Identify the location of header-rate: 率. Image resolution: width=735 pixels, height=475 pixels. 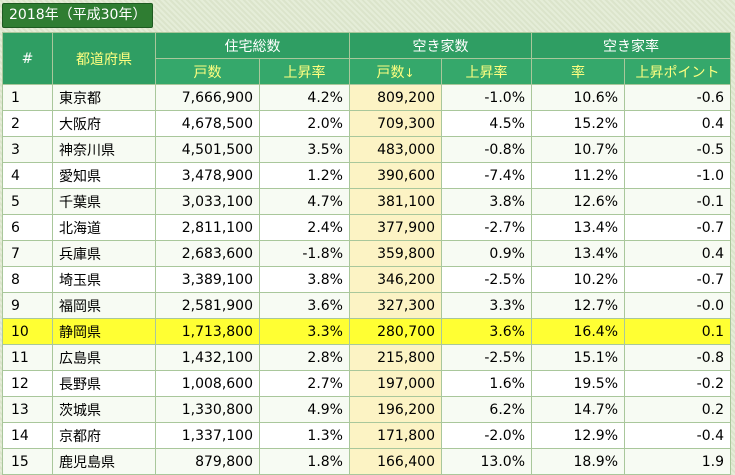
(578, 71).